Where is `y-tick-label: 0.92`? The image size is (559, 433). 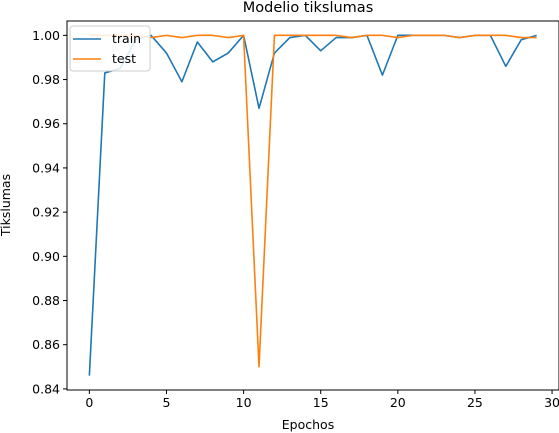 y-tick-label: 0.92 is located at coordinates (46, 212).